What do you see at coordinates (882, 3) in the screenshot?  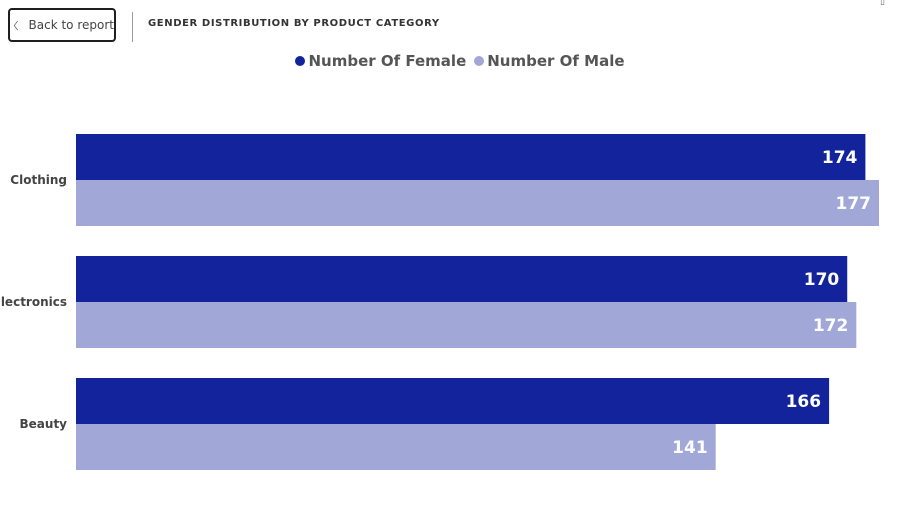 I see `options-icon: ▯` at bounding box center [882, 3].